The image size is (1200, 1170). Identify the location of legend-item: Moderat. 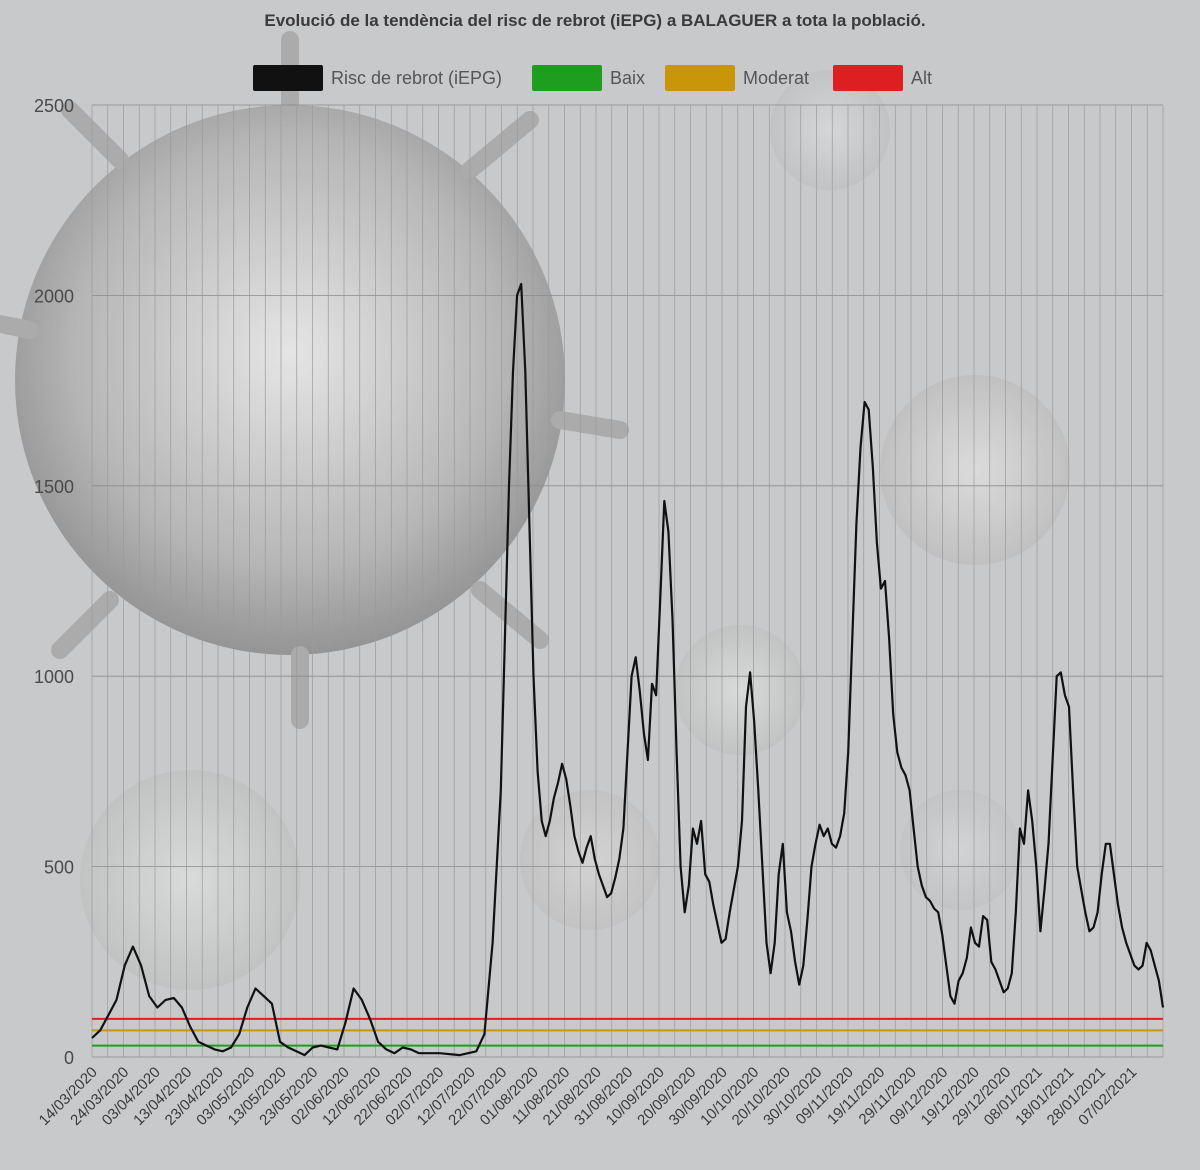
(737, 78).